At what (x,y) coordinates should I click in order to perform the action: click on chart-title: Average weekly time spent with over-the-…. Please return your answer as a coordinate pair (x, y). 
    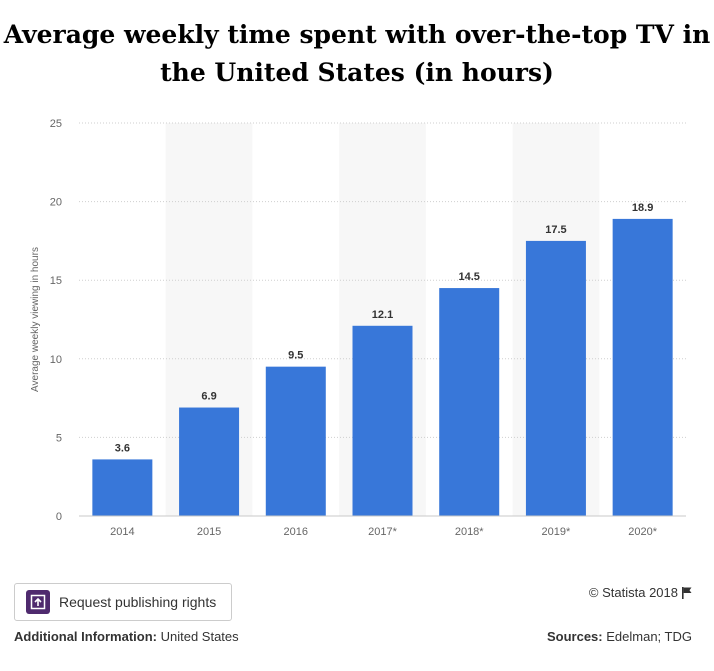
    Looking at the image, I should click on (357, 53).